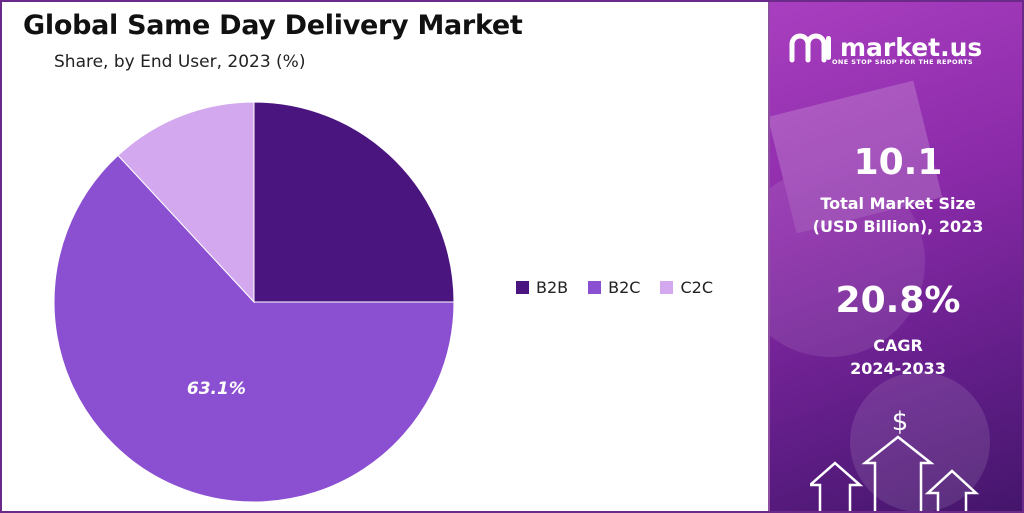 The width and height of the screenshot is (1024, 513). What do you see at coordinates (696, 287) in the screenshot?
I see `legend-label-c2c: C2C` at bounding box center [696, 287].